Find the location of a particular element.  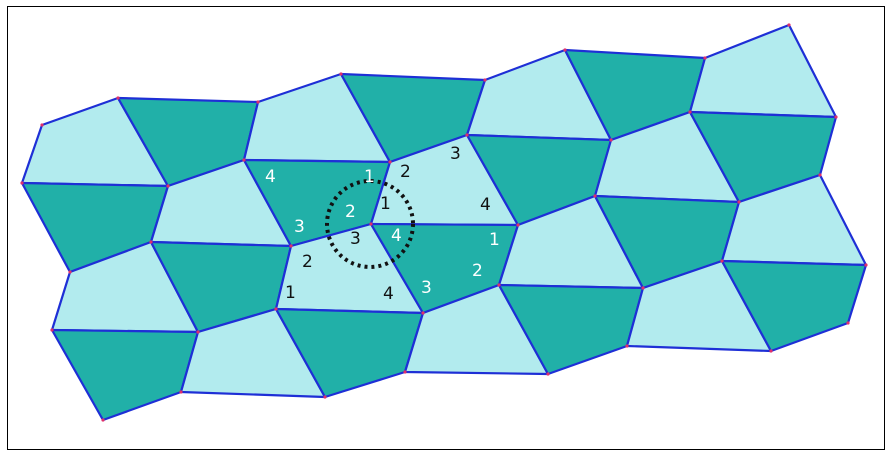

label-l7: 4 is located at coordinates (485, 205).